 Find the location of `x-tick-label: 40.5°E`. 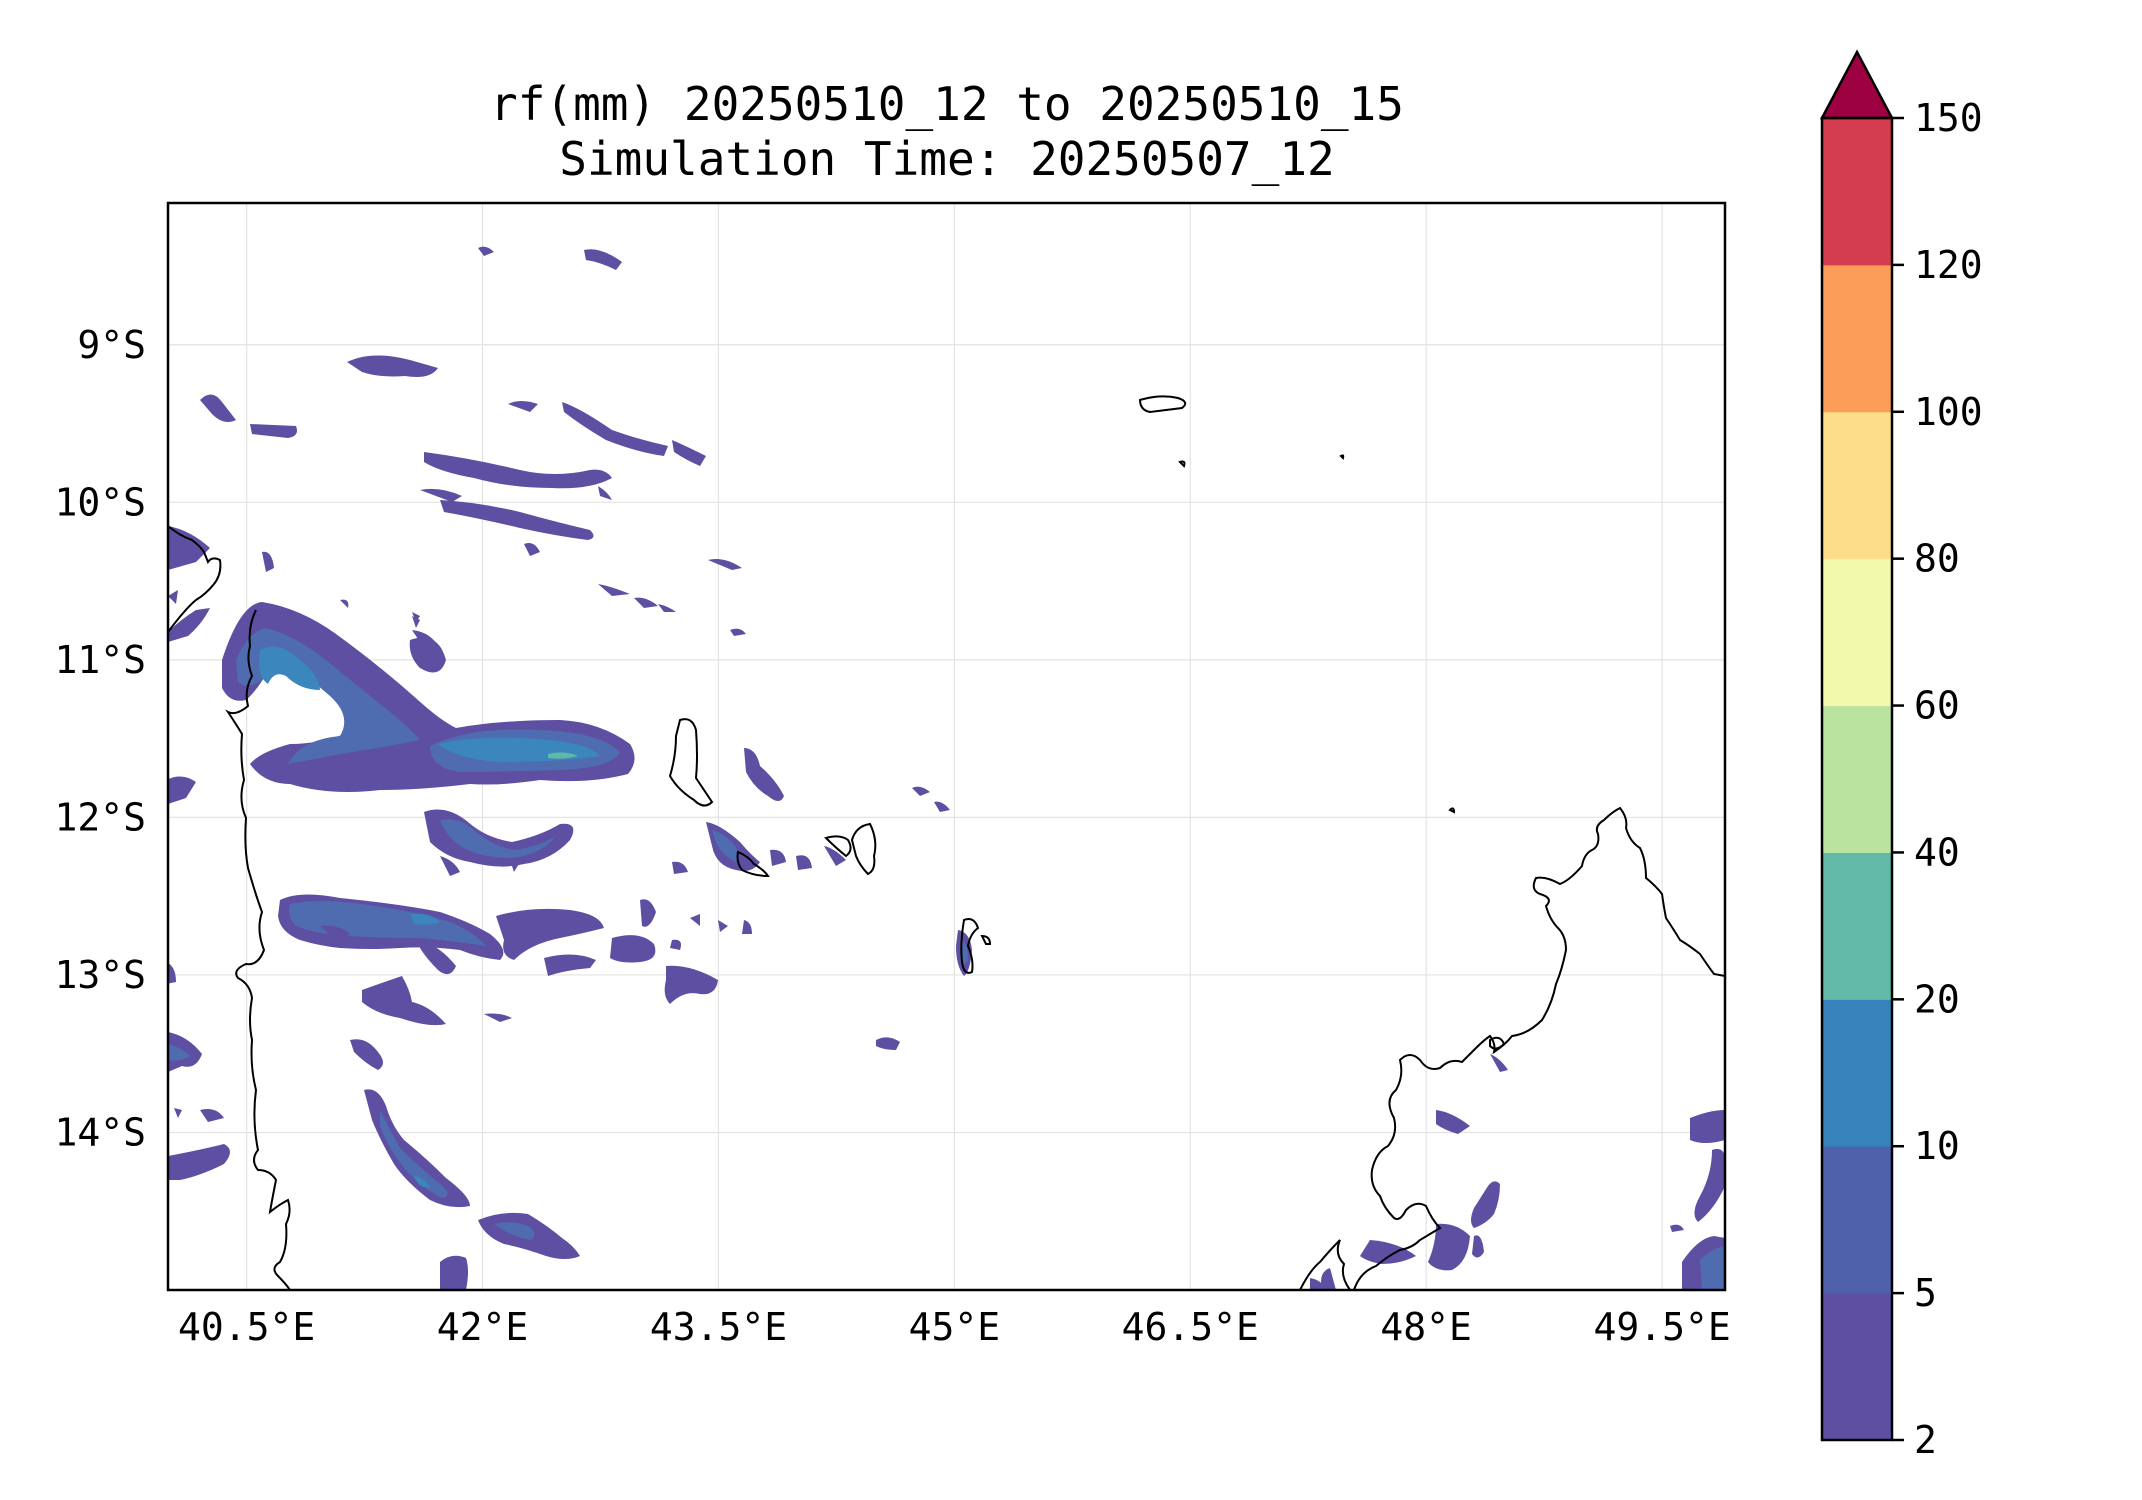

x-tick-label: 40.5°E is located at coordinates (246, 1327).